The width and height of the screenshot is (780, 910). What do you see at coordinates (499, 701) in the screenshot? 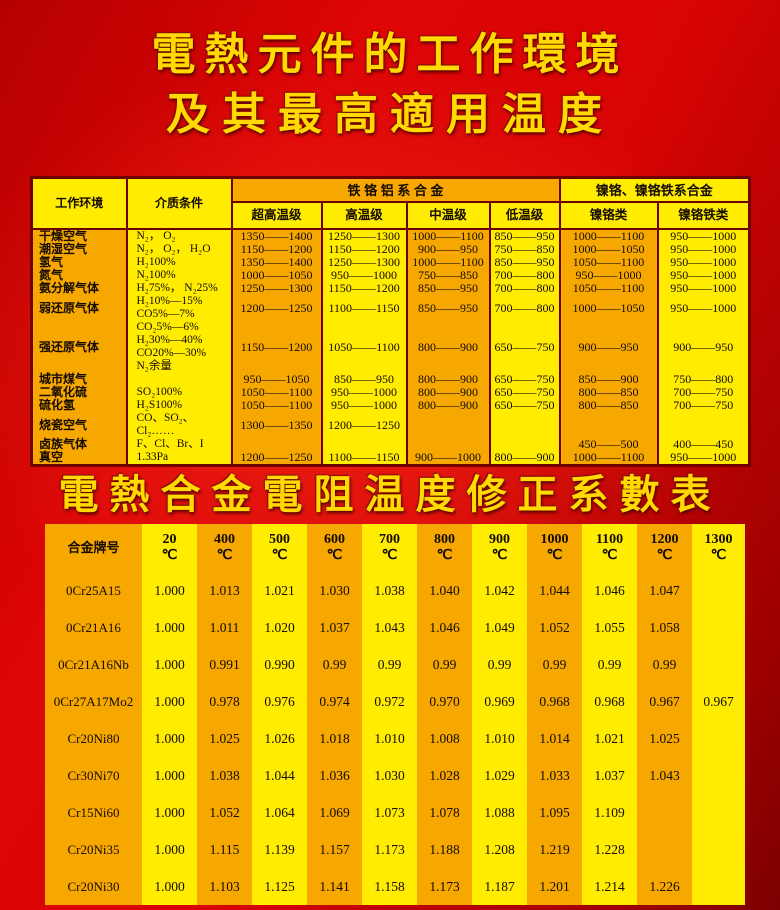
I see `coeff-cell-900: 0.969` at bounding box center [499, 701].